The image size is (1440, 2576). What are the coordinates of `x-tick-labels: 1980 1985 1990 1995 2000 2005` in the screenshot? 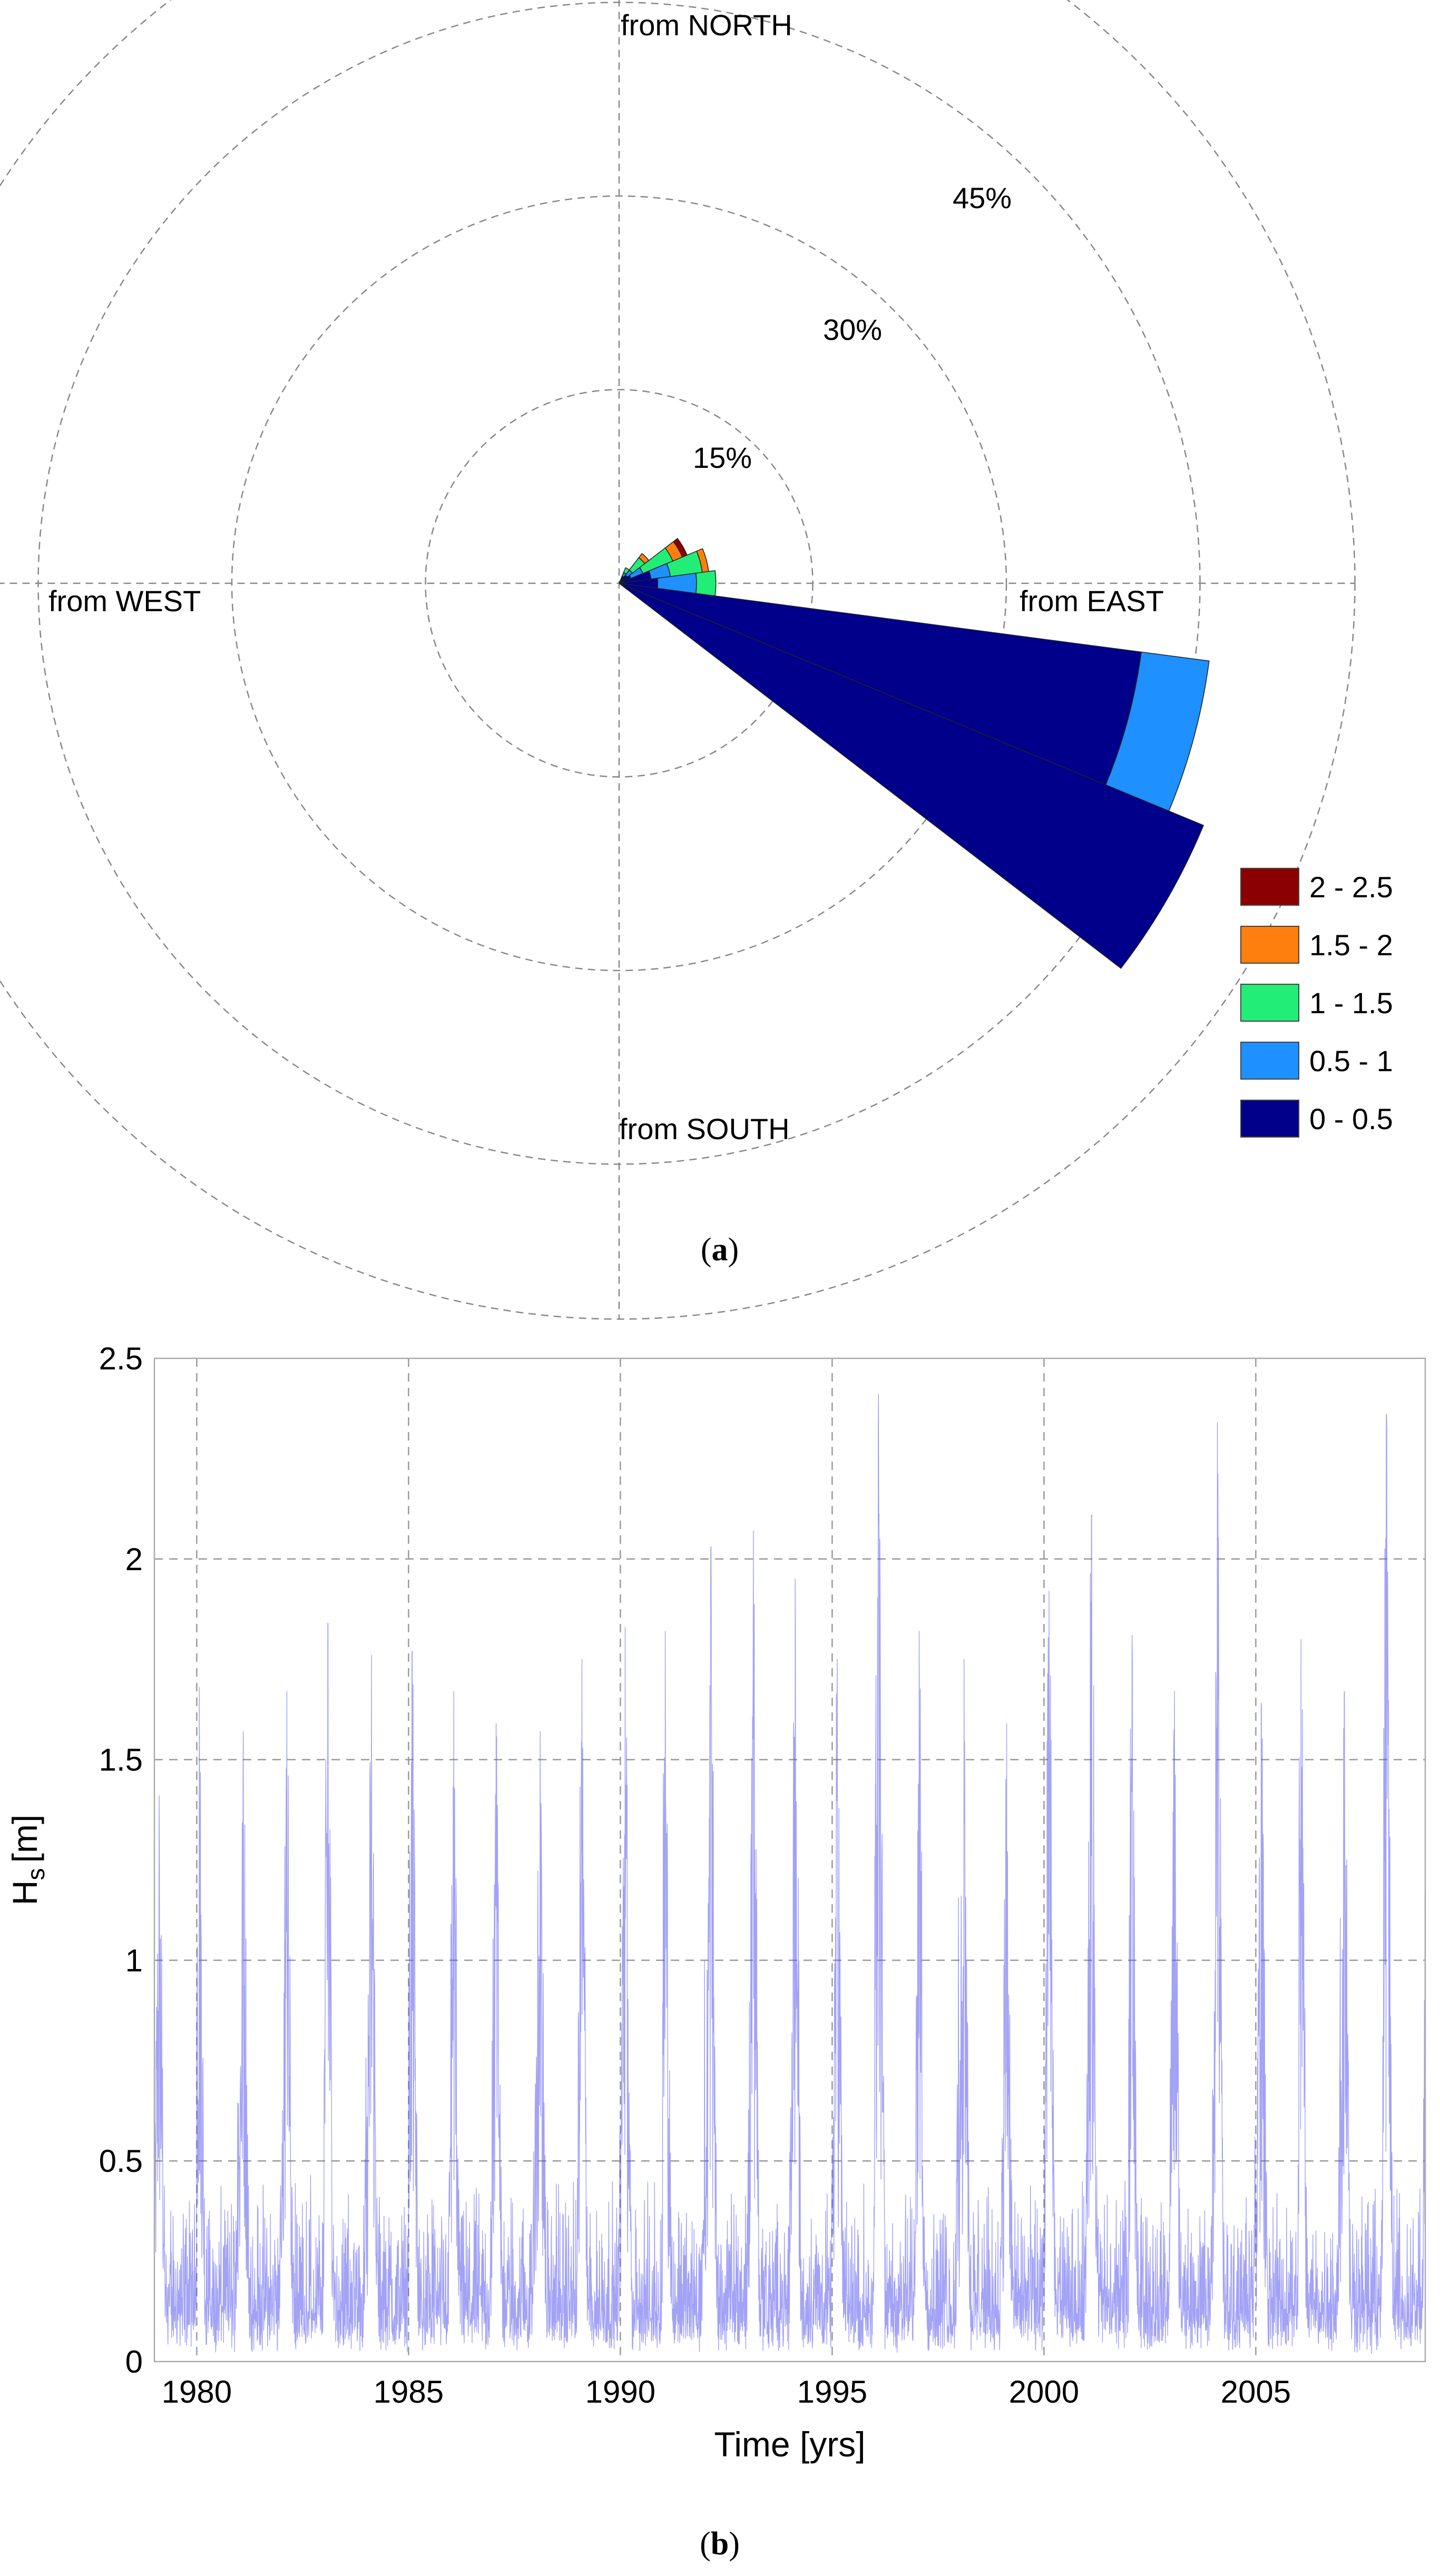 It's located at (726, 2392).